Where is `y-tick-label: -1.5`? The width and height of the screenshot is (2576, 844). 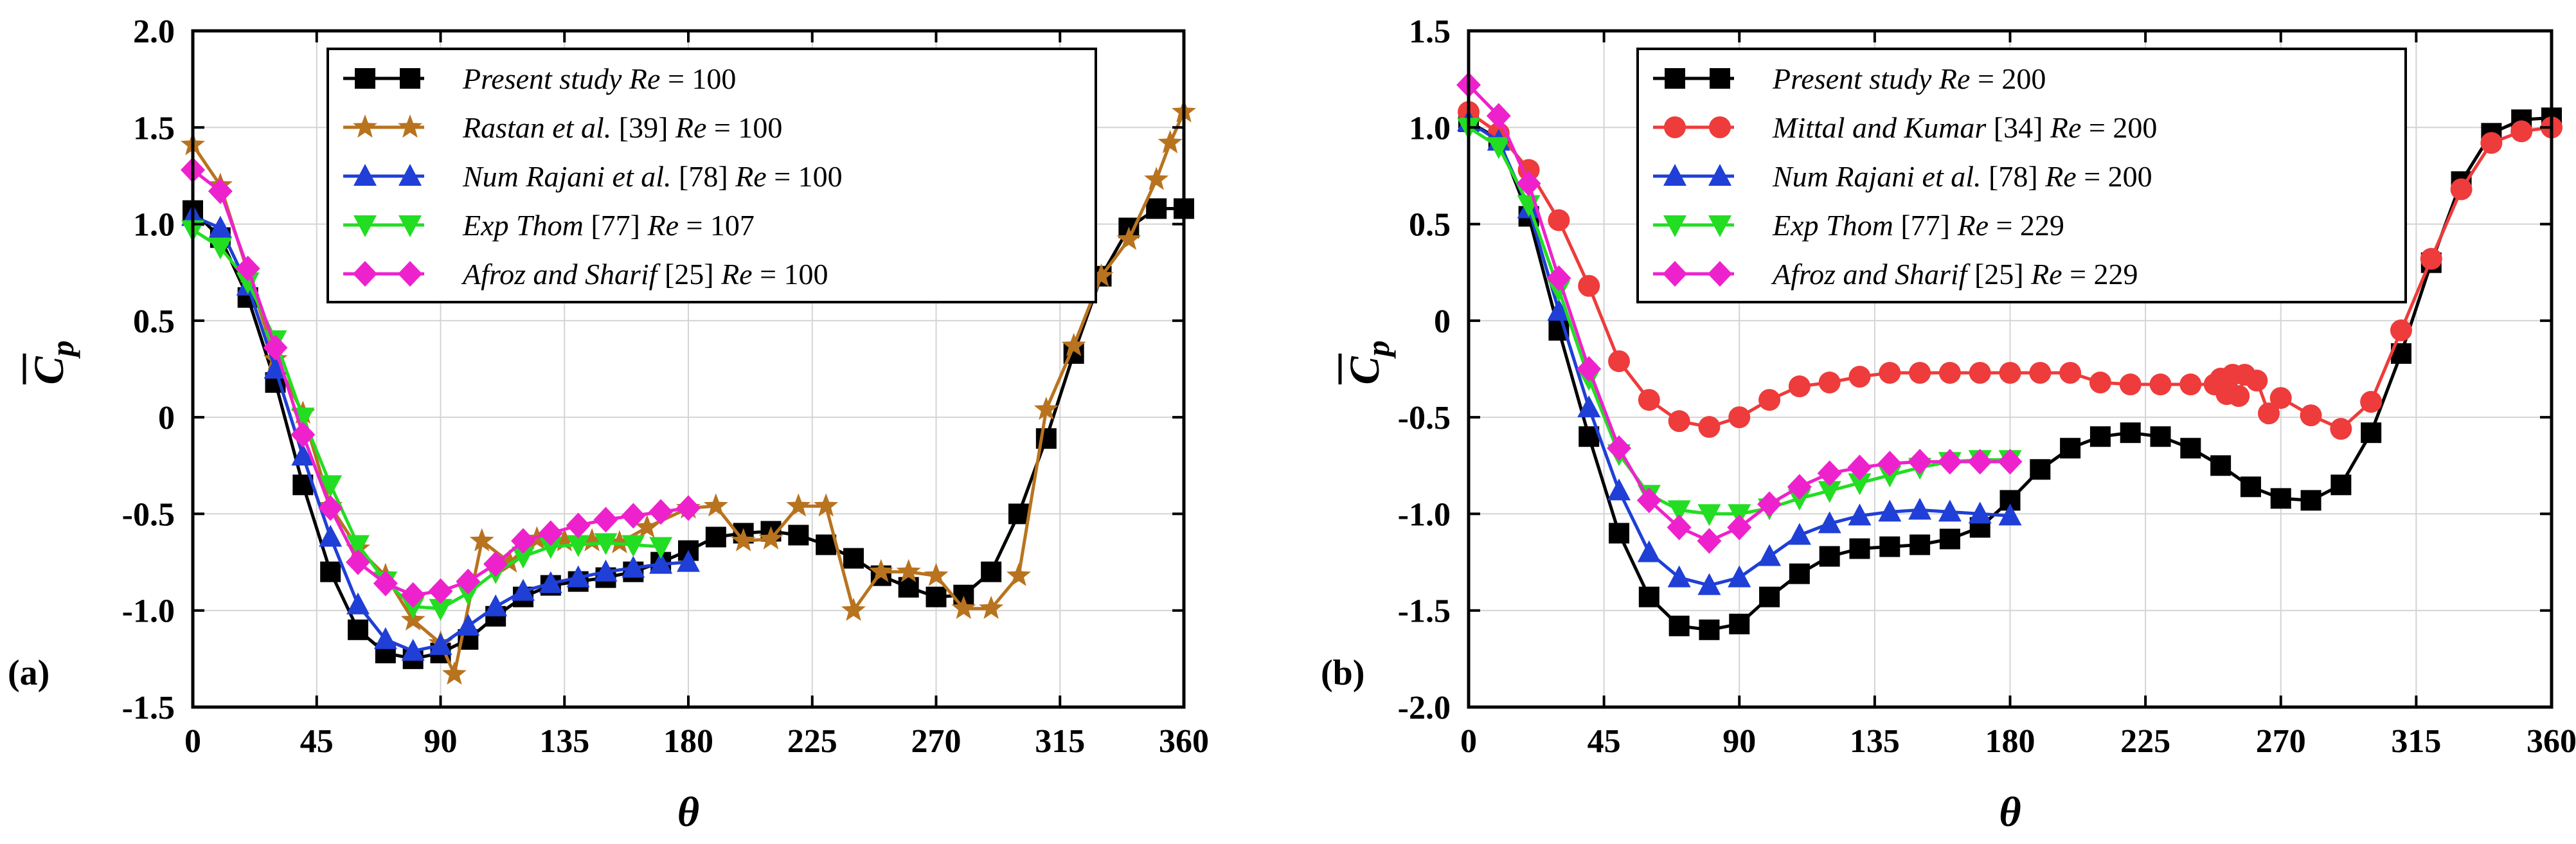 y-tick-label: -1.5 is located at coordinates (148, 708).